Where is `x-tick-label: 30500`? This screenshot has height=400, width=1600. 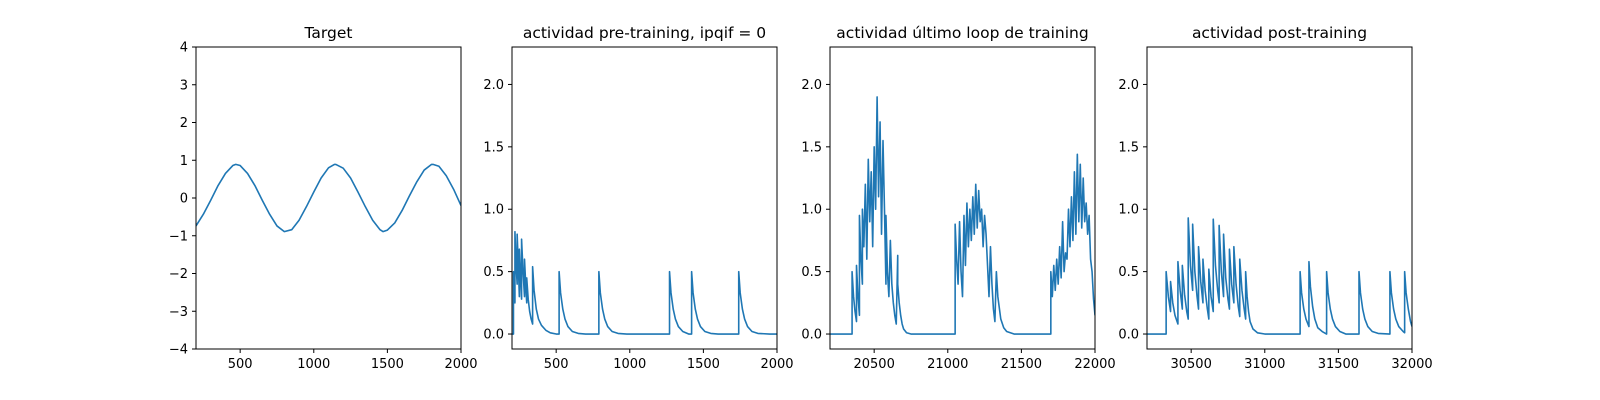
x-tick-label: 30500 is located at coordinates (1190, 364).